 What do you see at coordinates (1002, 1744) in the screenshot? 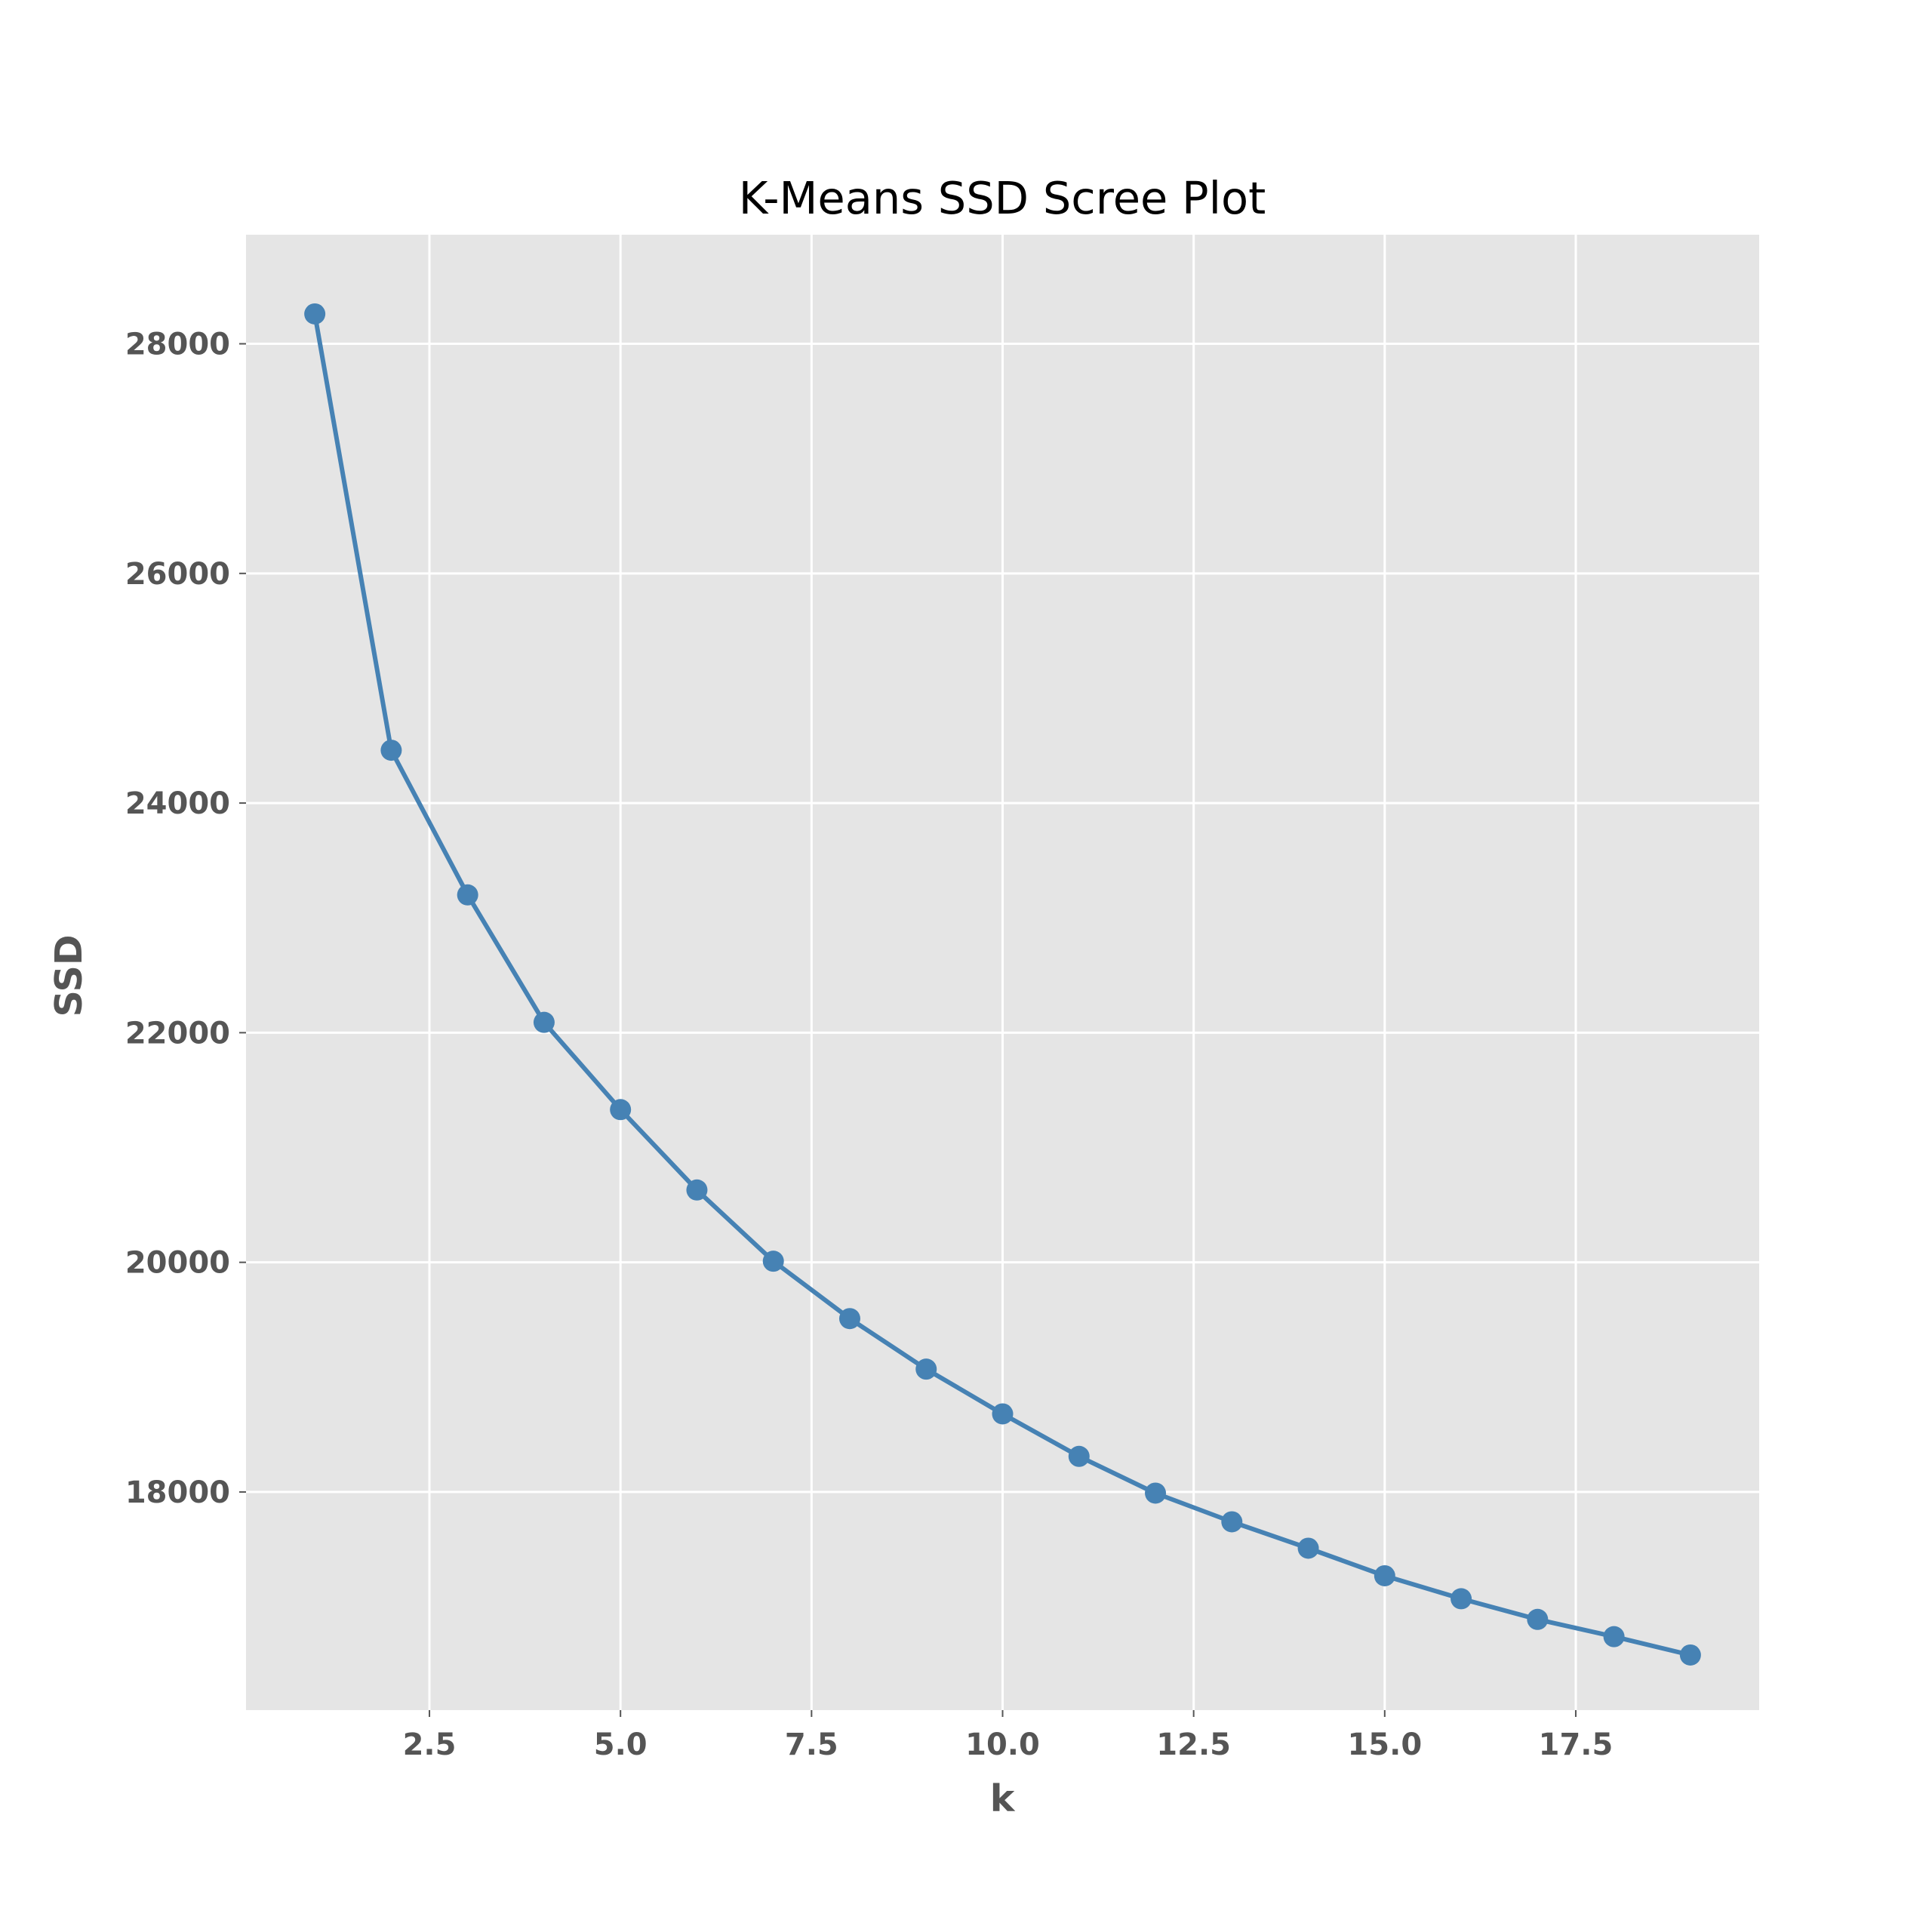
I see `x-tick-label: 10.0` at bounding box center [1002, 1744].